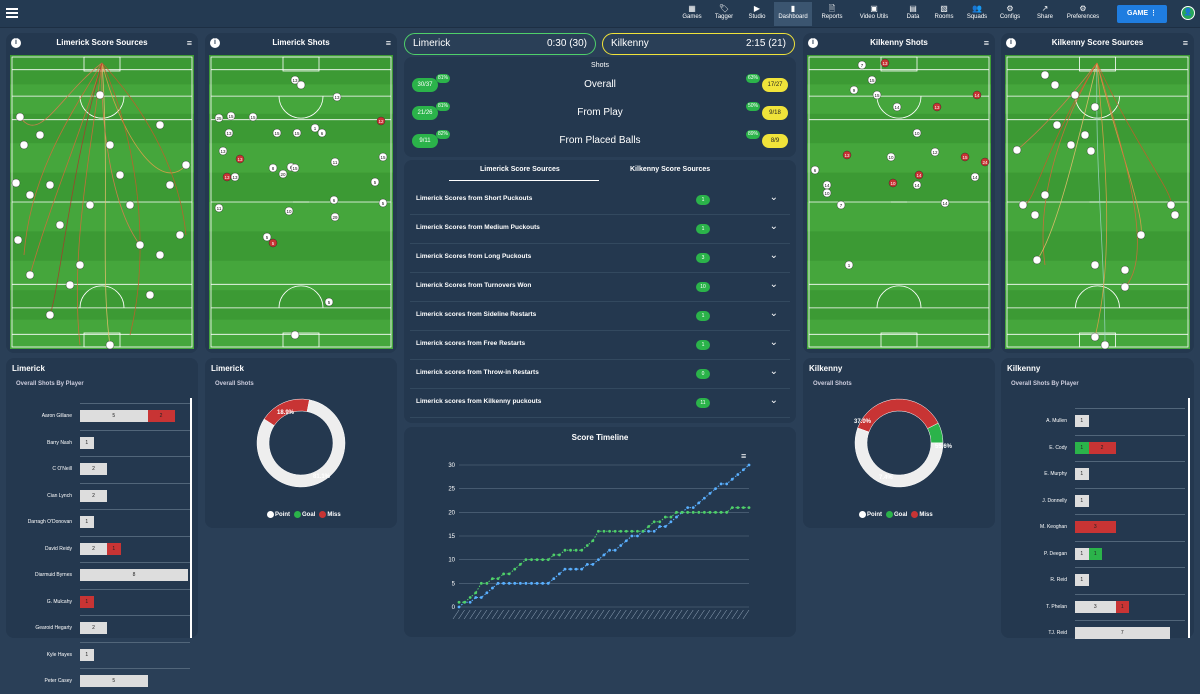 This screenshot has width=1200, height=694. Describe the element at coordinates (670, 169) in the screenshot. I see `tab-away-sources: Kilkenny Score Sources` at that location.